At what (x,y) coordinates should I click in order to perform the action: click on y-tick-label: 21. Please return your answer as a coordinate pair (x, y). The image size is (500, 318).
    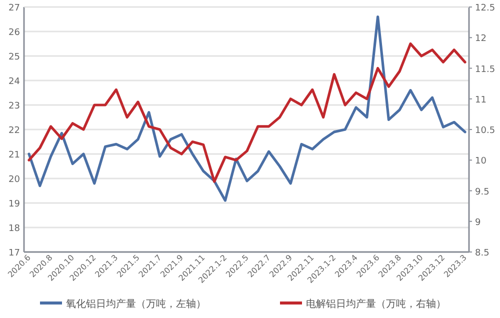
    Looking at the image, I should click on (14, 155).